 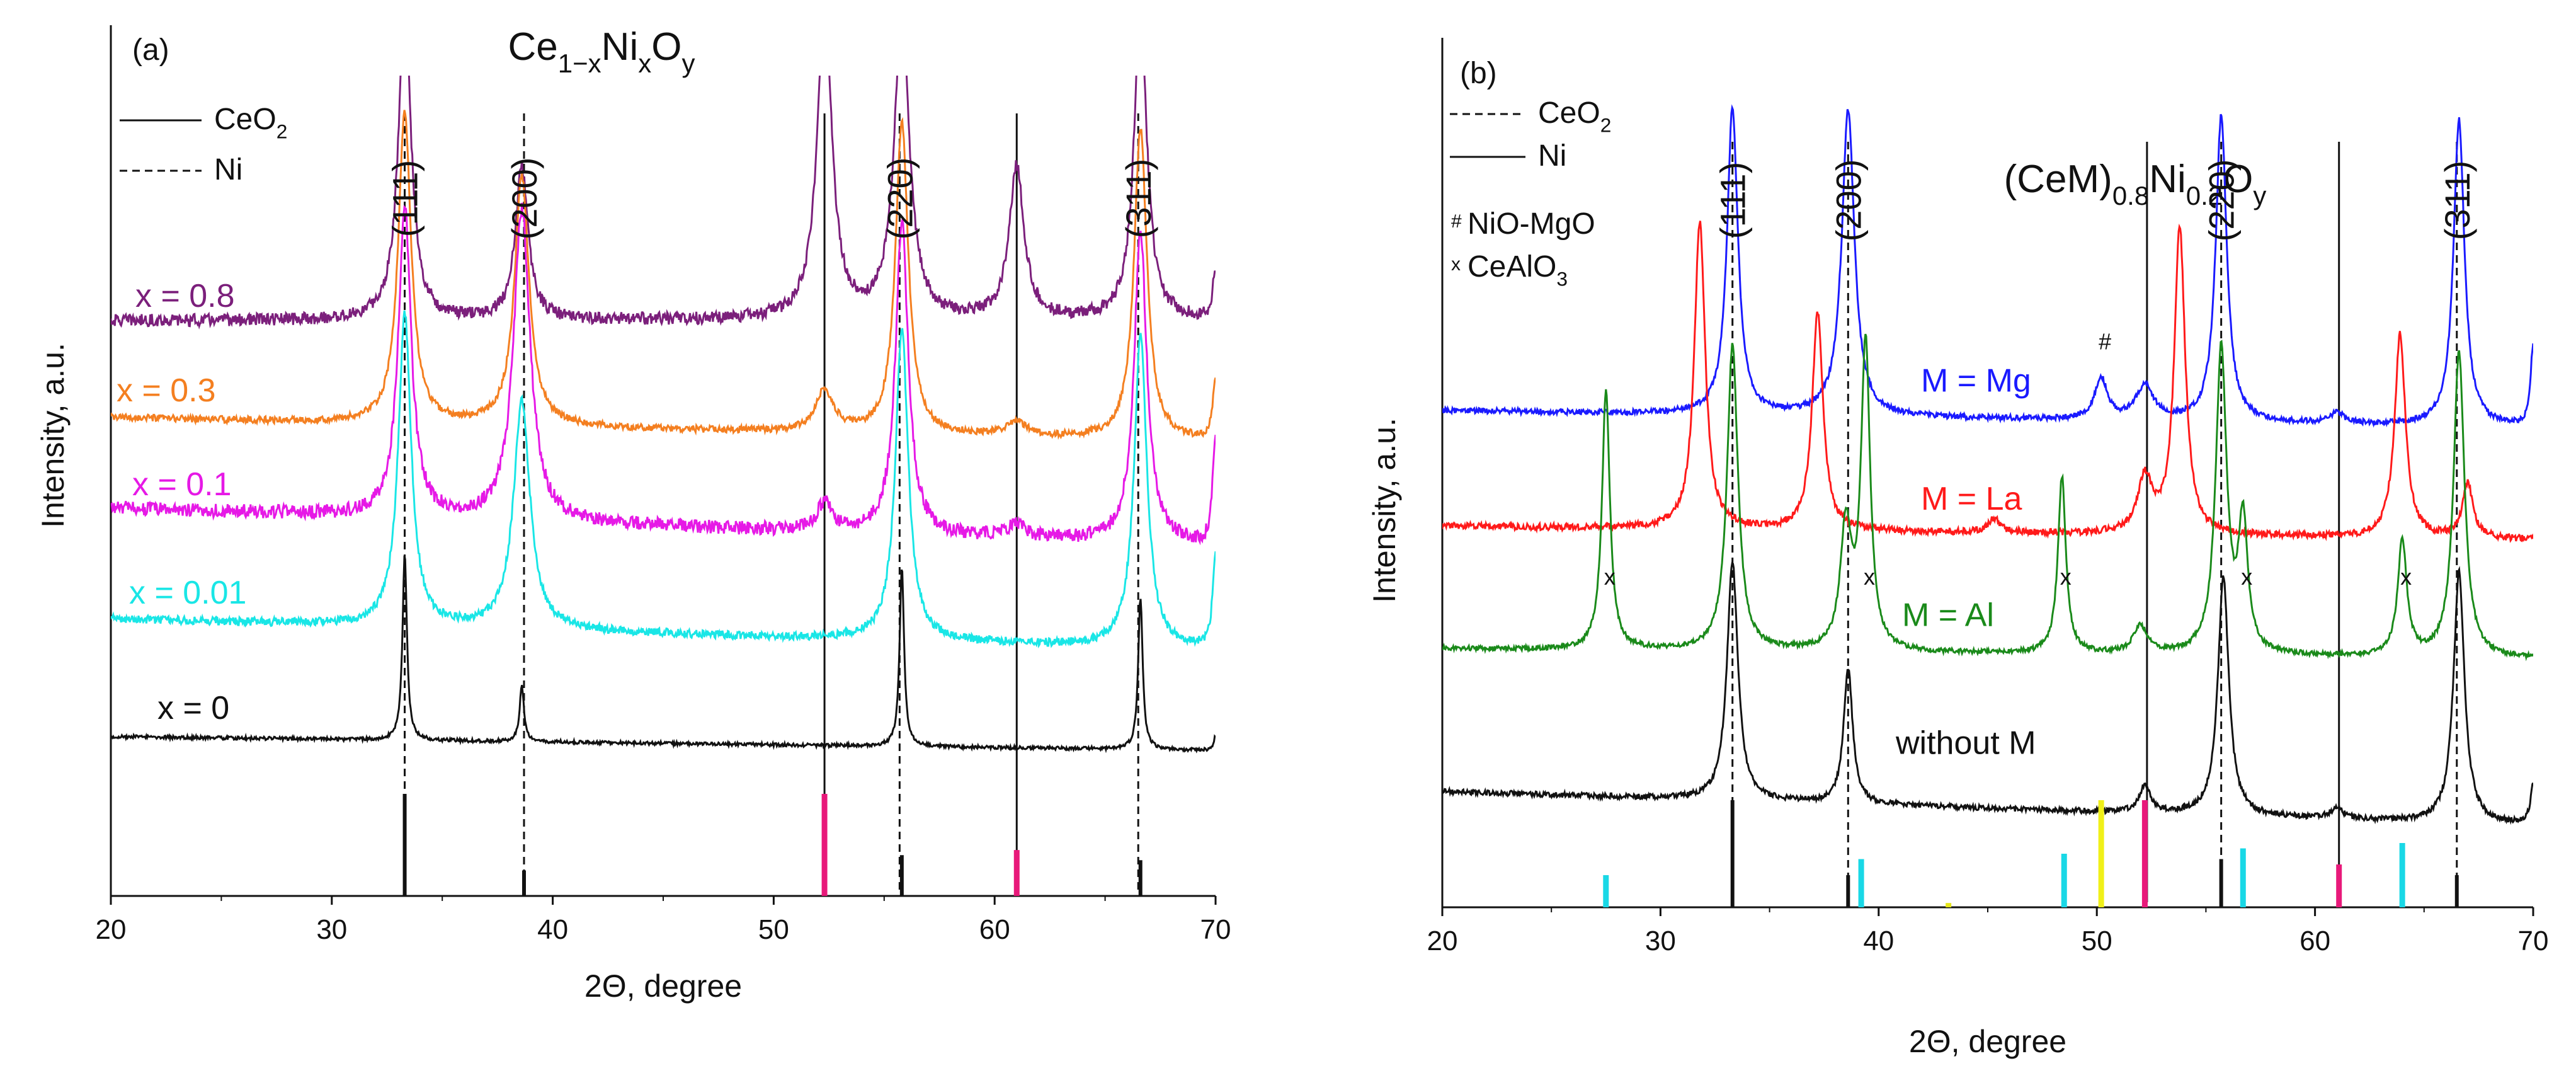 What do you see at coordinates (182, 484) in the screenshot?
I see `series-label: x = 0.1` at bounding box center [182, 484].